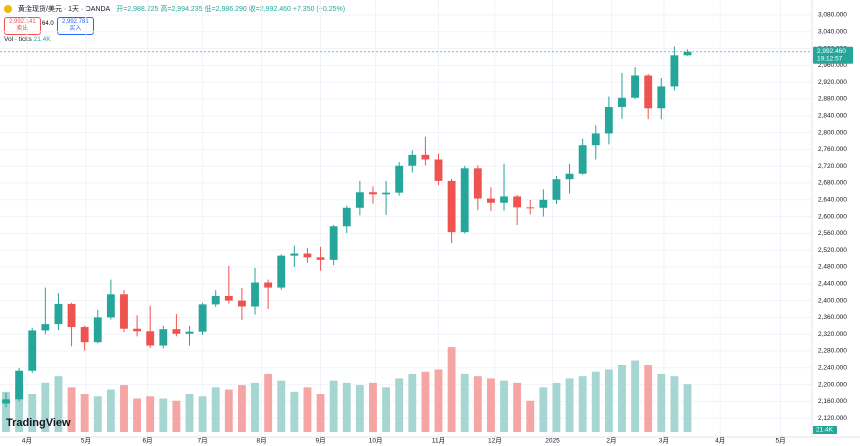  What do you see at coordinates (18, 39) in the screenshot?
I see `volume-legend-text: Vol · ticks` at bounding box center [18, 39].